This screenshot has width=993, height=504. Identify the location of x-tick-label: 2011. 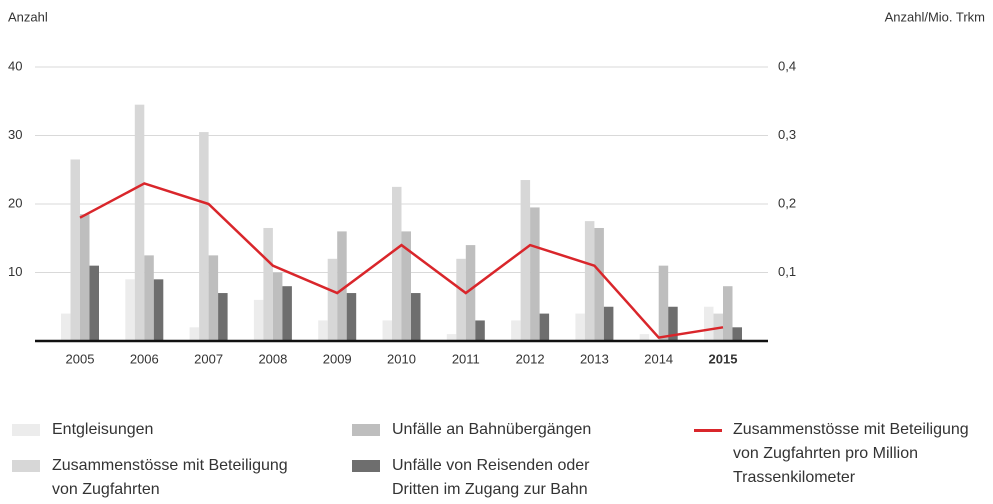
(466, 358).